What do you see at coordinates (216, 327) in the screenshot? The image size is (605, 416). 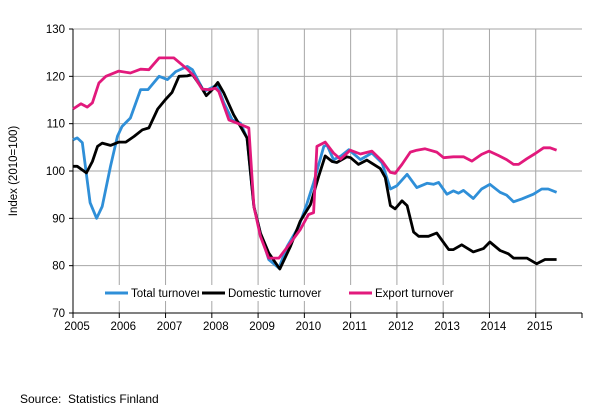 I see `x-tick-label: 2008` at bounding box center [216, 327].